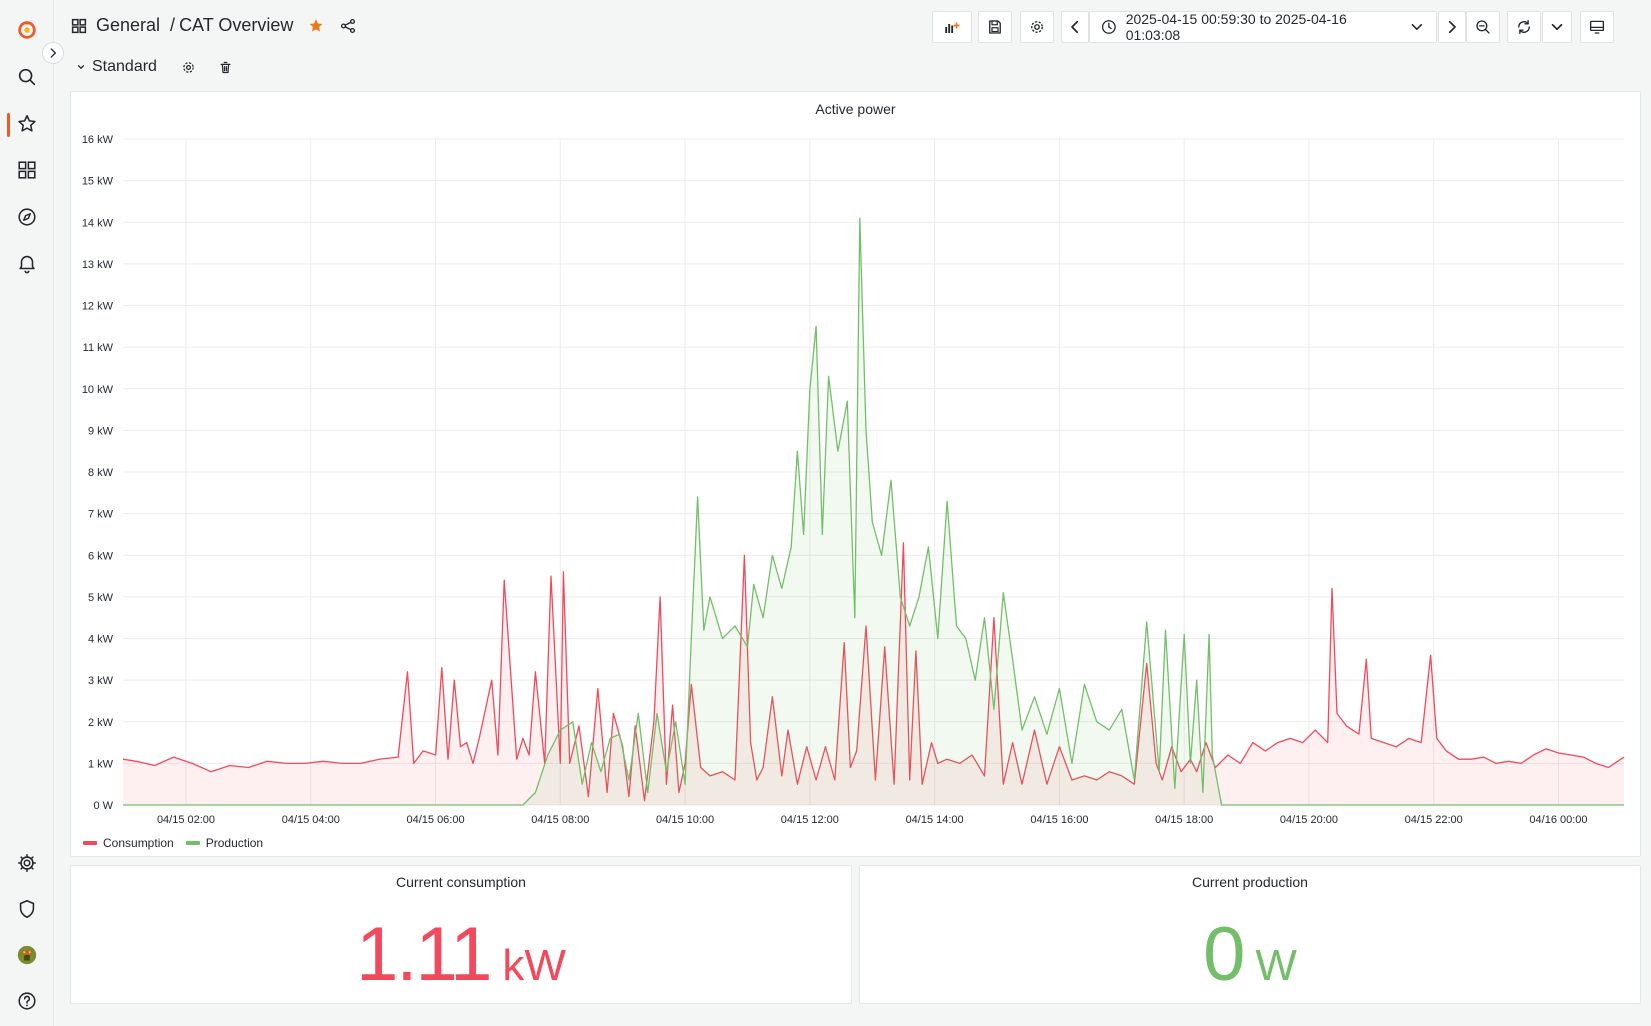  Describe the element at coordinates (27, 909) in the screenshot. I see `server-admin-icon` at that location.